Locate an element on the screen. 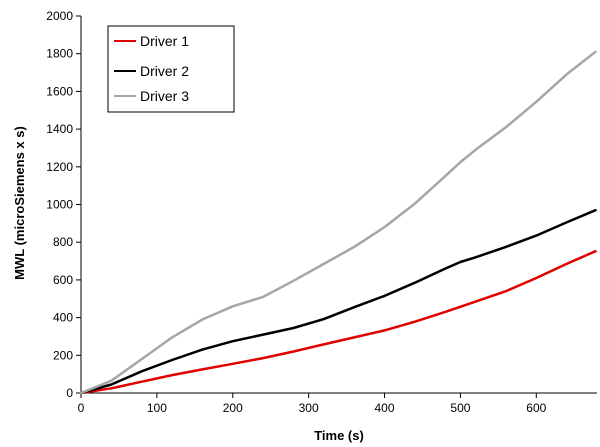  legend-label-driver-2: Driver 2 is located at coordinates (164, 71).